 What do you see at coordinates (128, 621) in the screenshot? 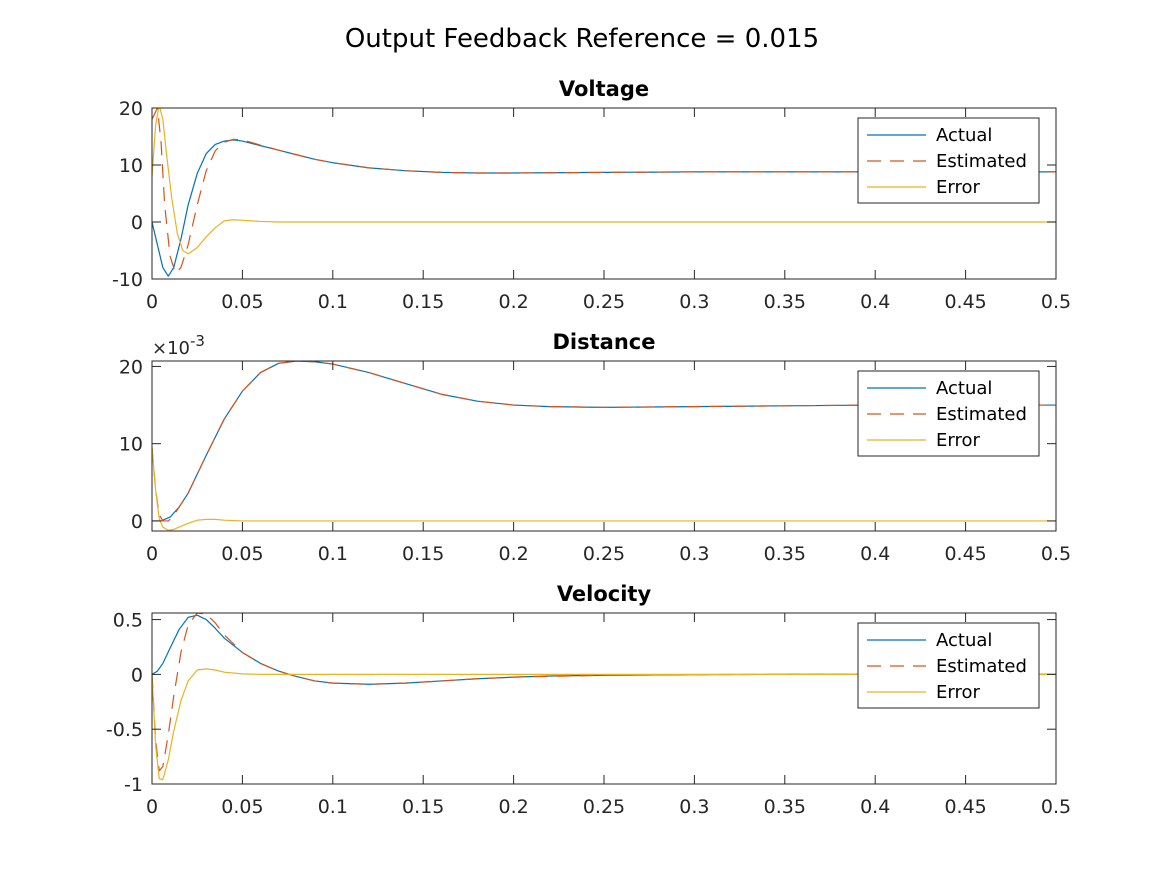
I see `y-tick-label: 0.5` at bounding box center [128, 621].